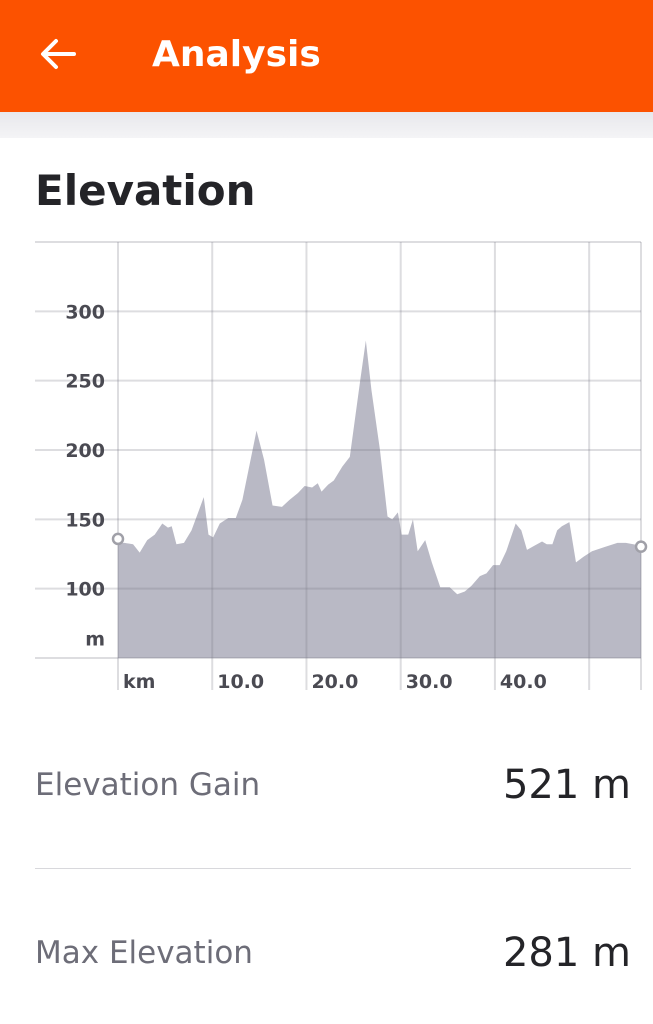 The width and height of the screenshot is (653, 1024). What do you see at coordinates (333, 785) in the screenshot?
I see `stat-elevation-gain: Elevation Gain 521 m` at bounding box center [333, 785].